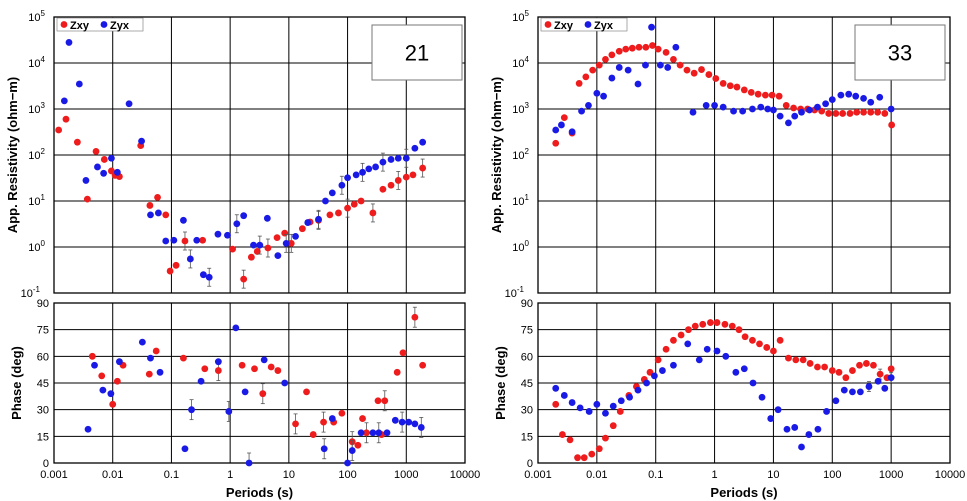 Image resolution: width=967 pixels, height=501 pixels. What do you see at coordinates (900, 53) in the screenshot?
I see `site-label: 33` at bounding box center [900, 53].